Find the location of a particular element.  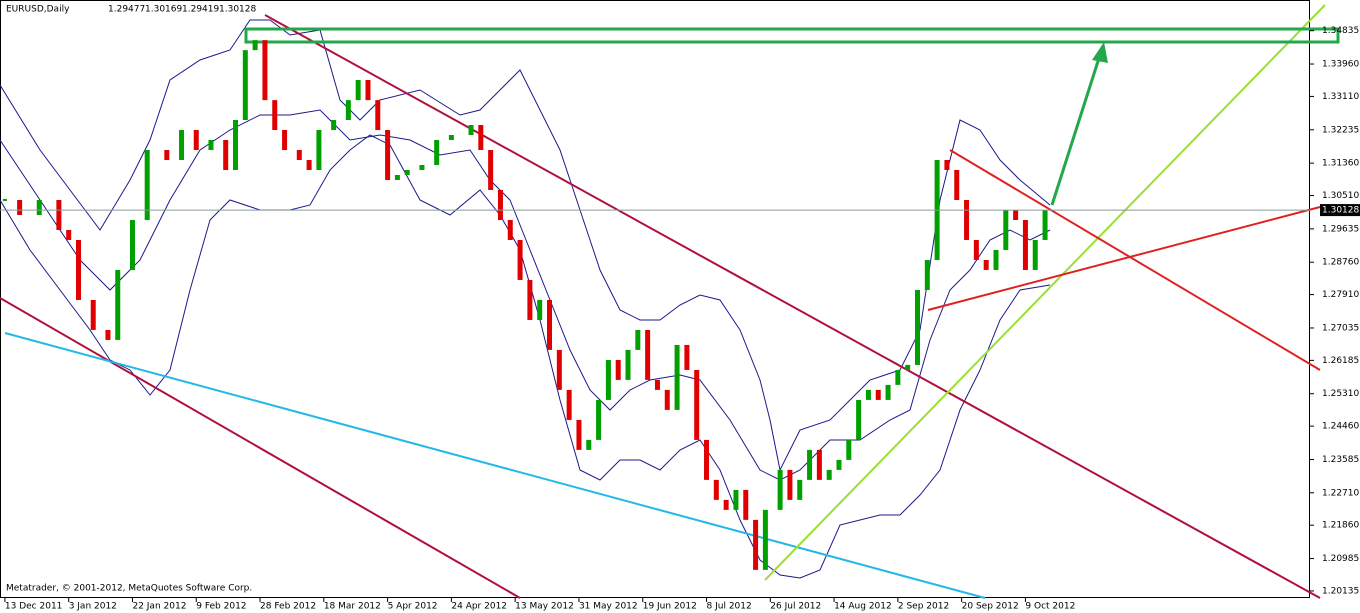

header-value: 1.30169 is located at coordinates (163, 10).